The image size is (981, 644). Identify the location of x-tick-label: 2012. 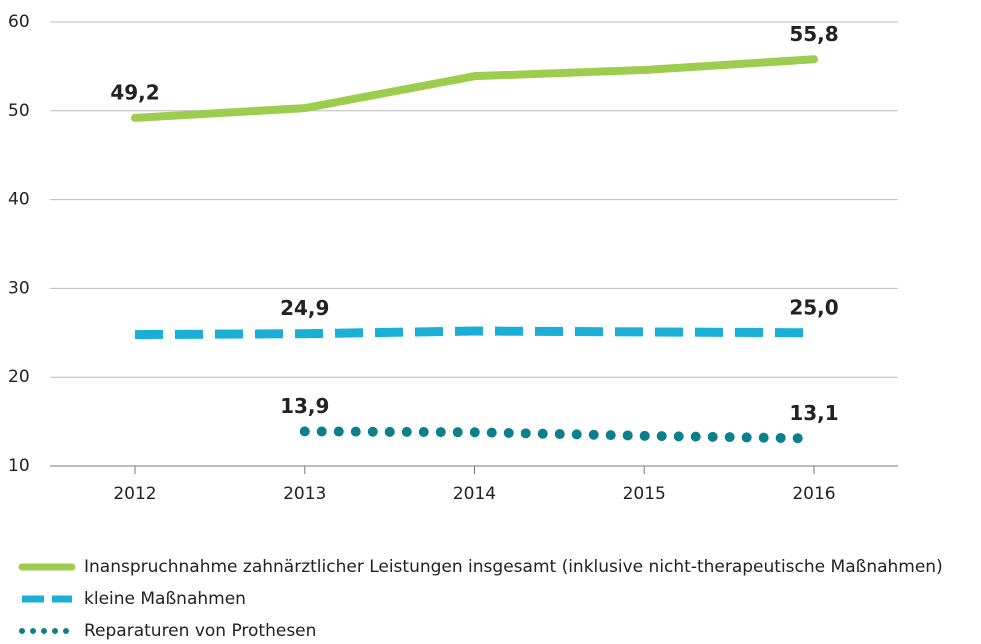
(134, 494).